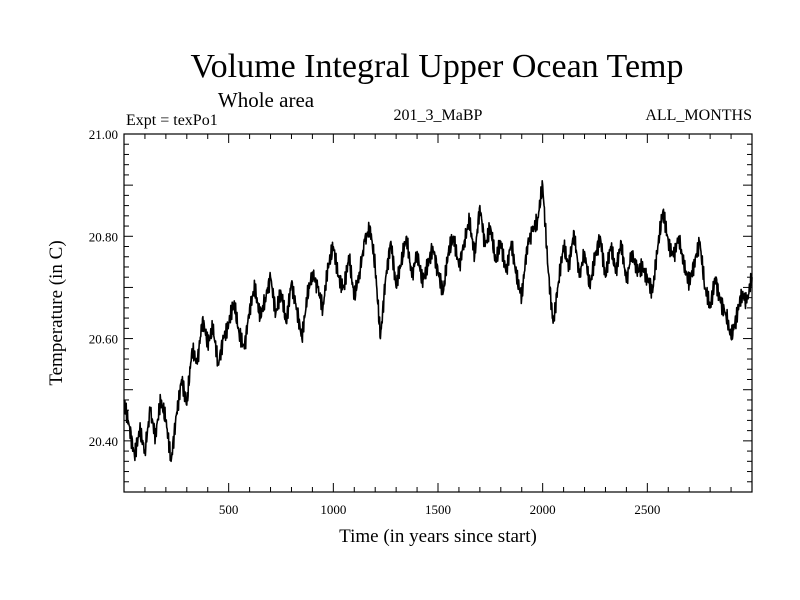 The height and width of the screenshot is (600, 800). I want to click on run-label: 201_3_MaBP, so click(438, 115).